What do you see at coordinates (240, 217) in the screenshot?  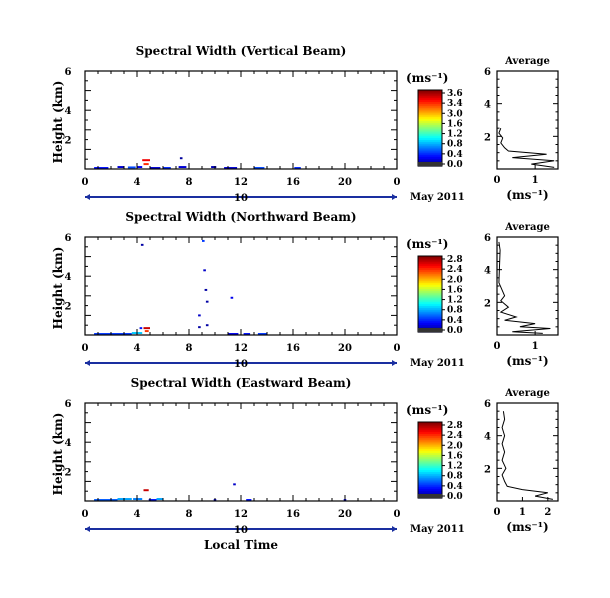 I see `panel-title: Spectral Width (Northward Beam)` at bounding box center [240, 217].